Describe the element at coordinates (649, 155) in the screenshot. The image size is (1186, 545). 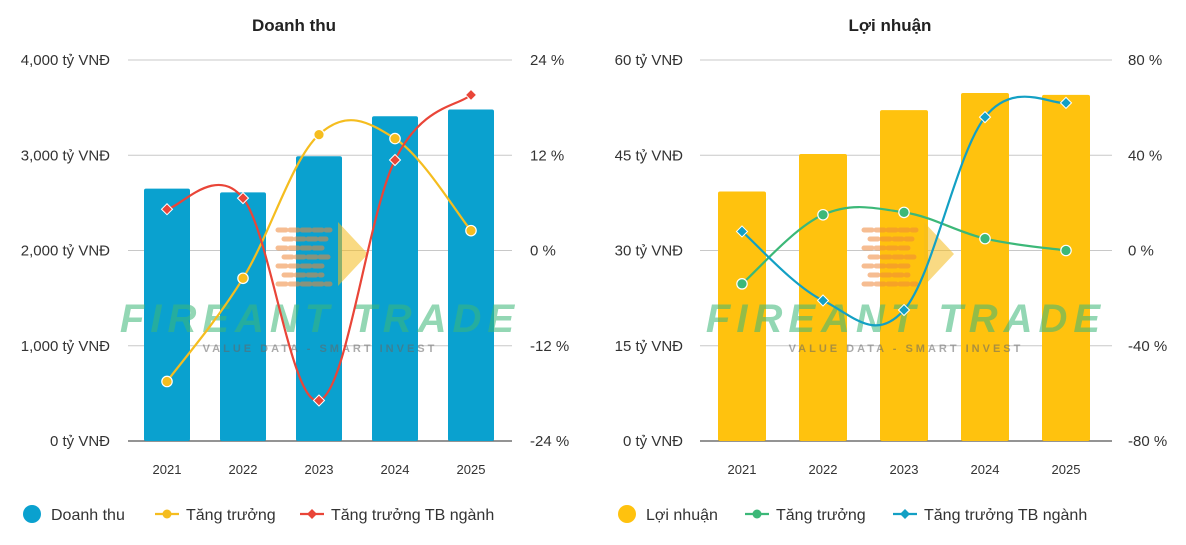
I see `y-tick-label-left: 45 tỷ VNĐ` at that location.